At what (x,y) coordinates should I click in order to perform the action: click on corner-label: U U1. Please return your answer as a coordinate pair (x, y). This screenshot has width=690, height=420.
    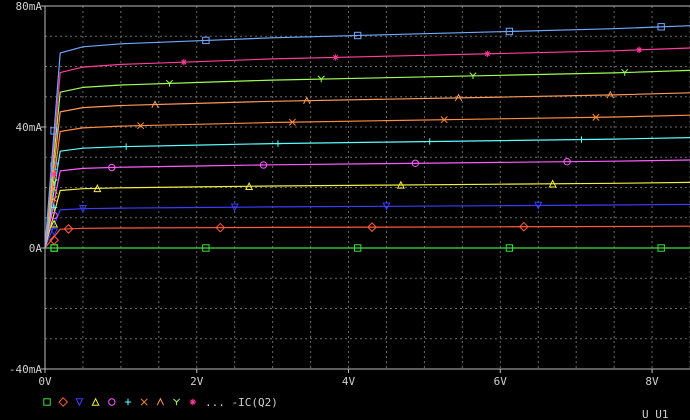
    Looking at the image, I should click on (655, 414).